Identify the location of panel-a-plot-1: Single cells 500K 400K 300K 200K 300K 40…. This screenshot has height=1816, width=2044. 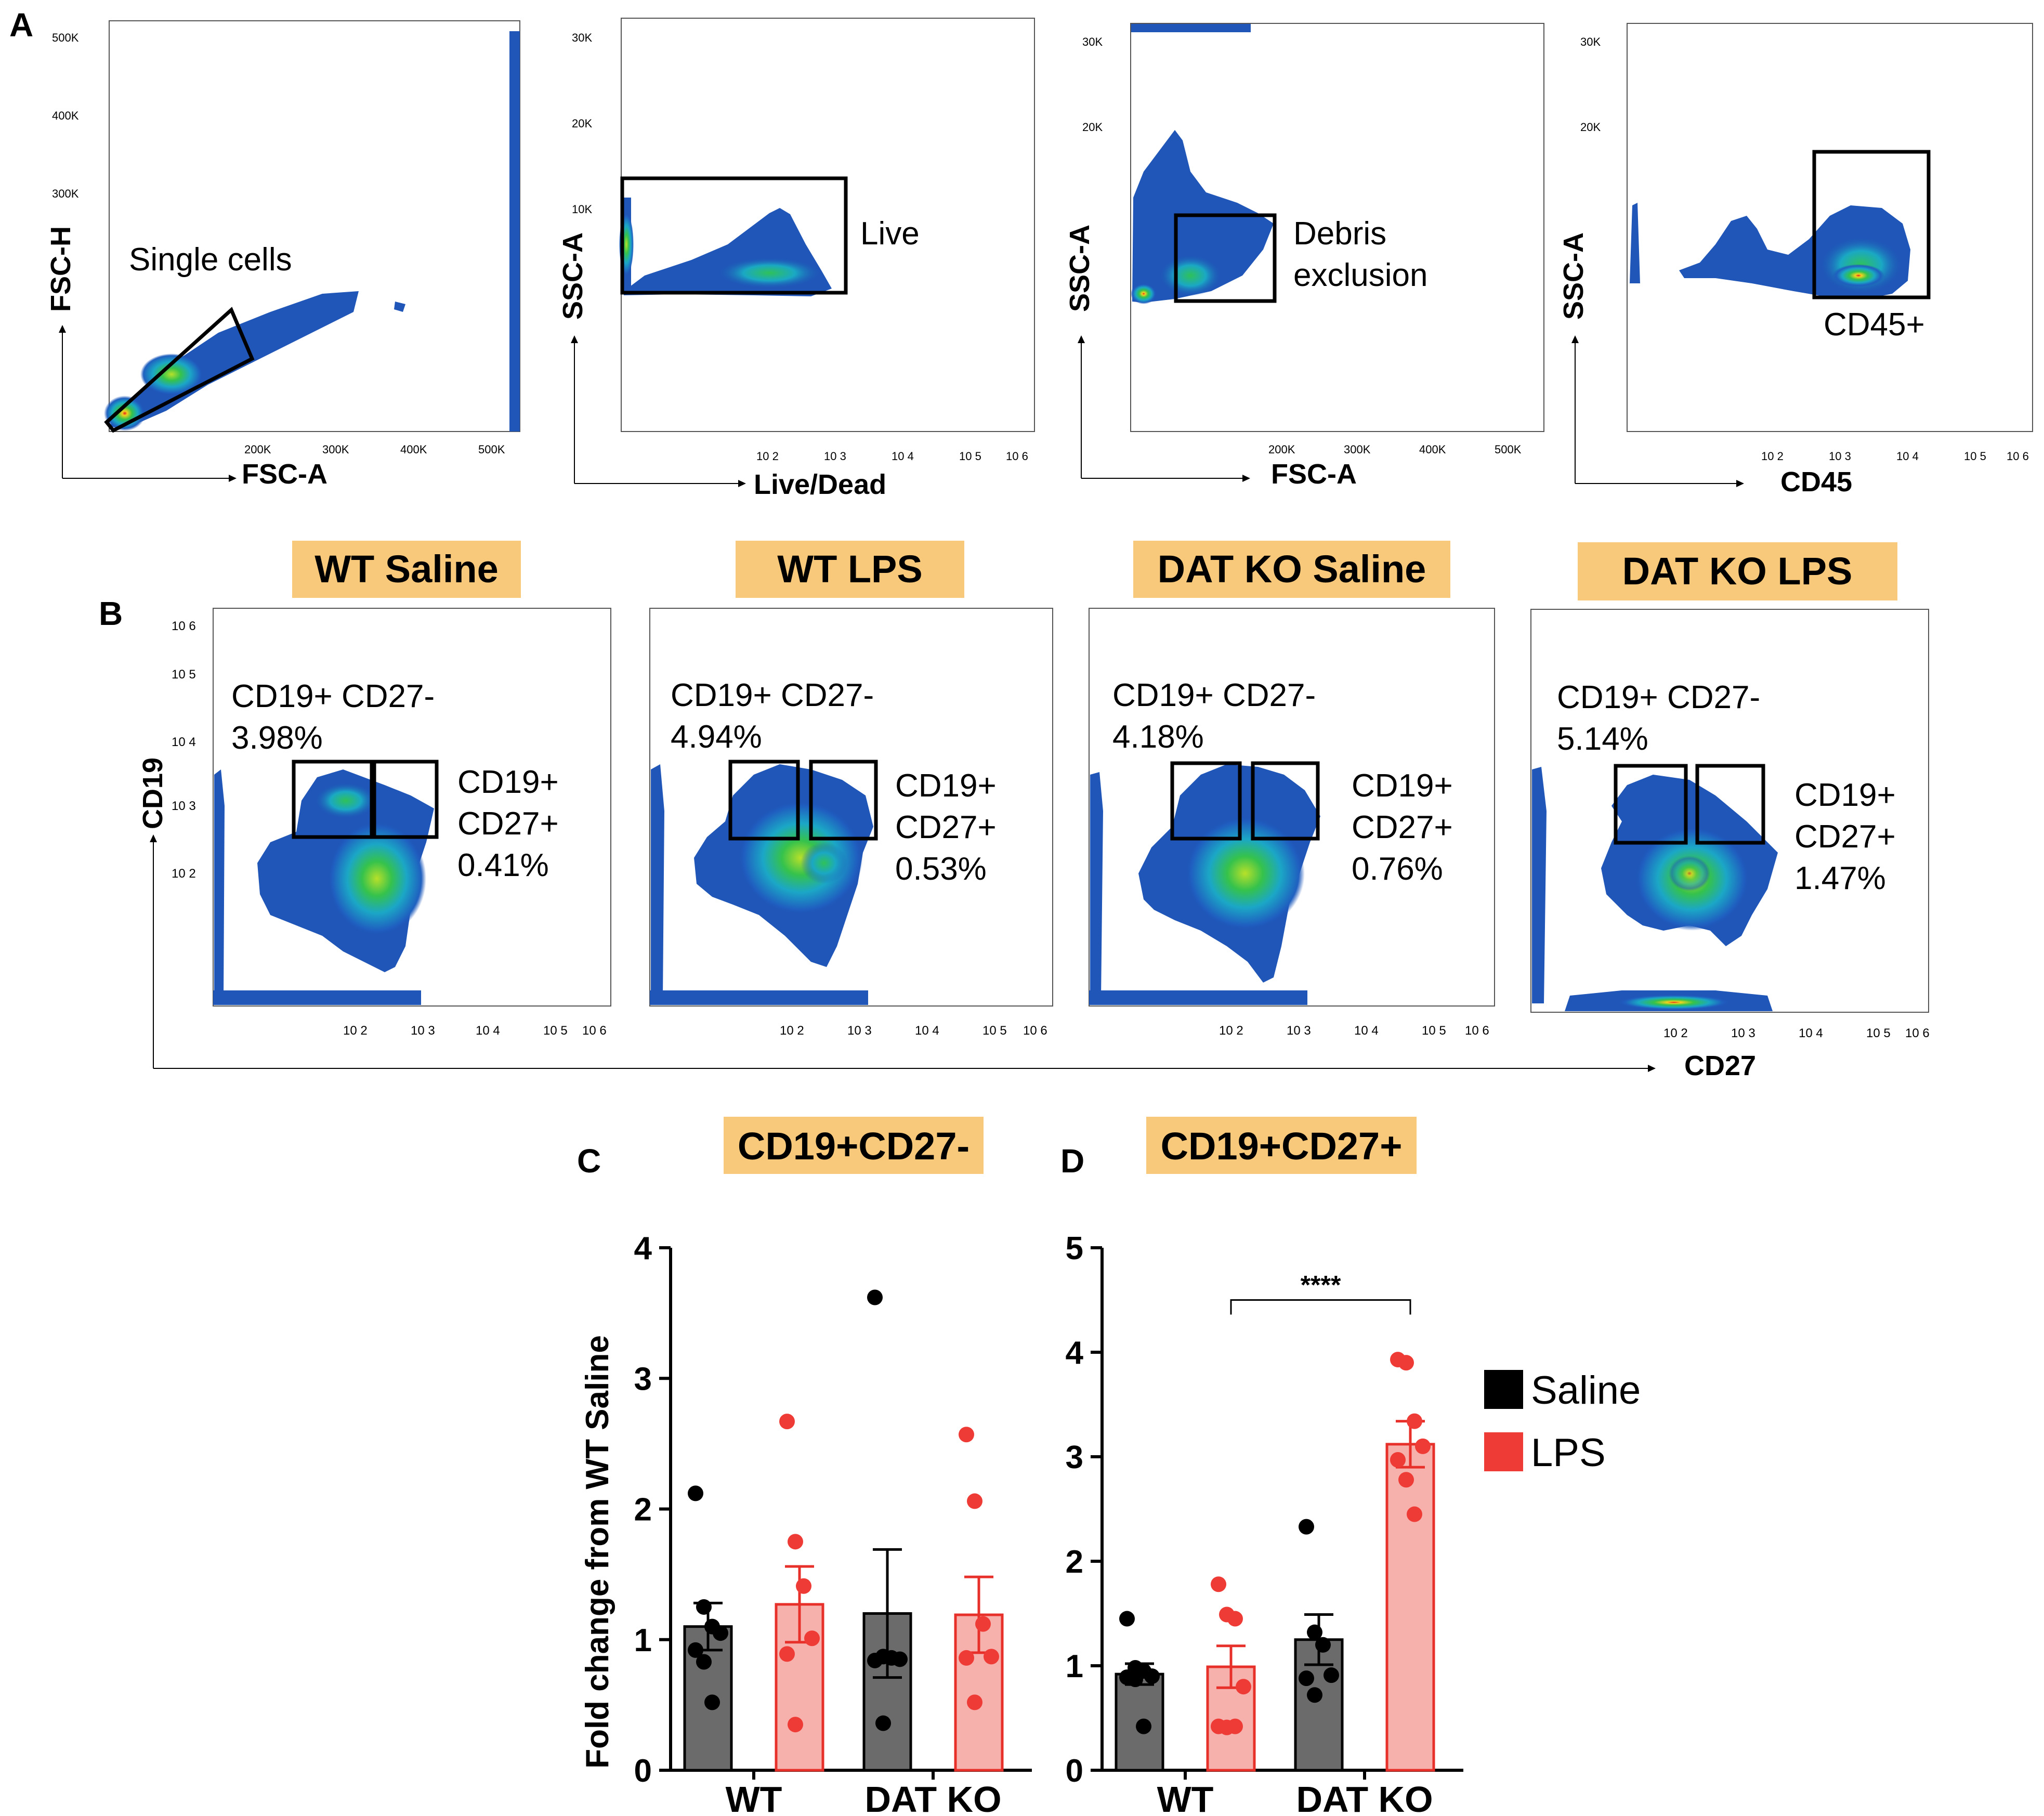
(282, 255).